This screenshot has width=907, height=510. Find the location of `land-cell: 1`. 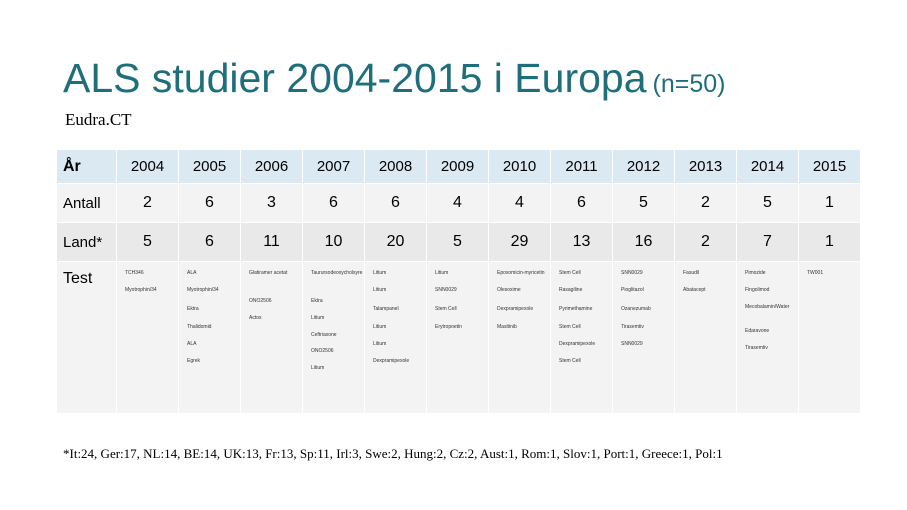

land-cell: 1 is located at coordinates (830, 242).